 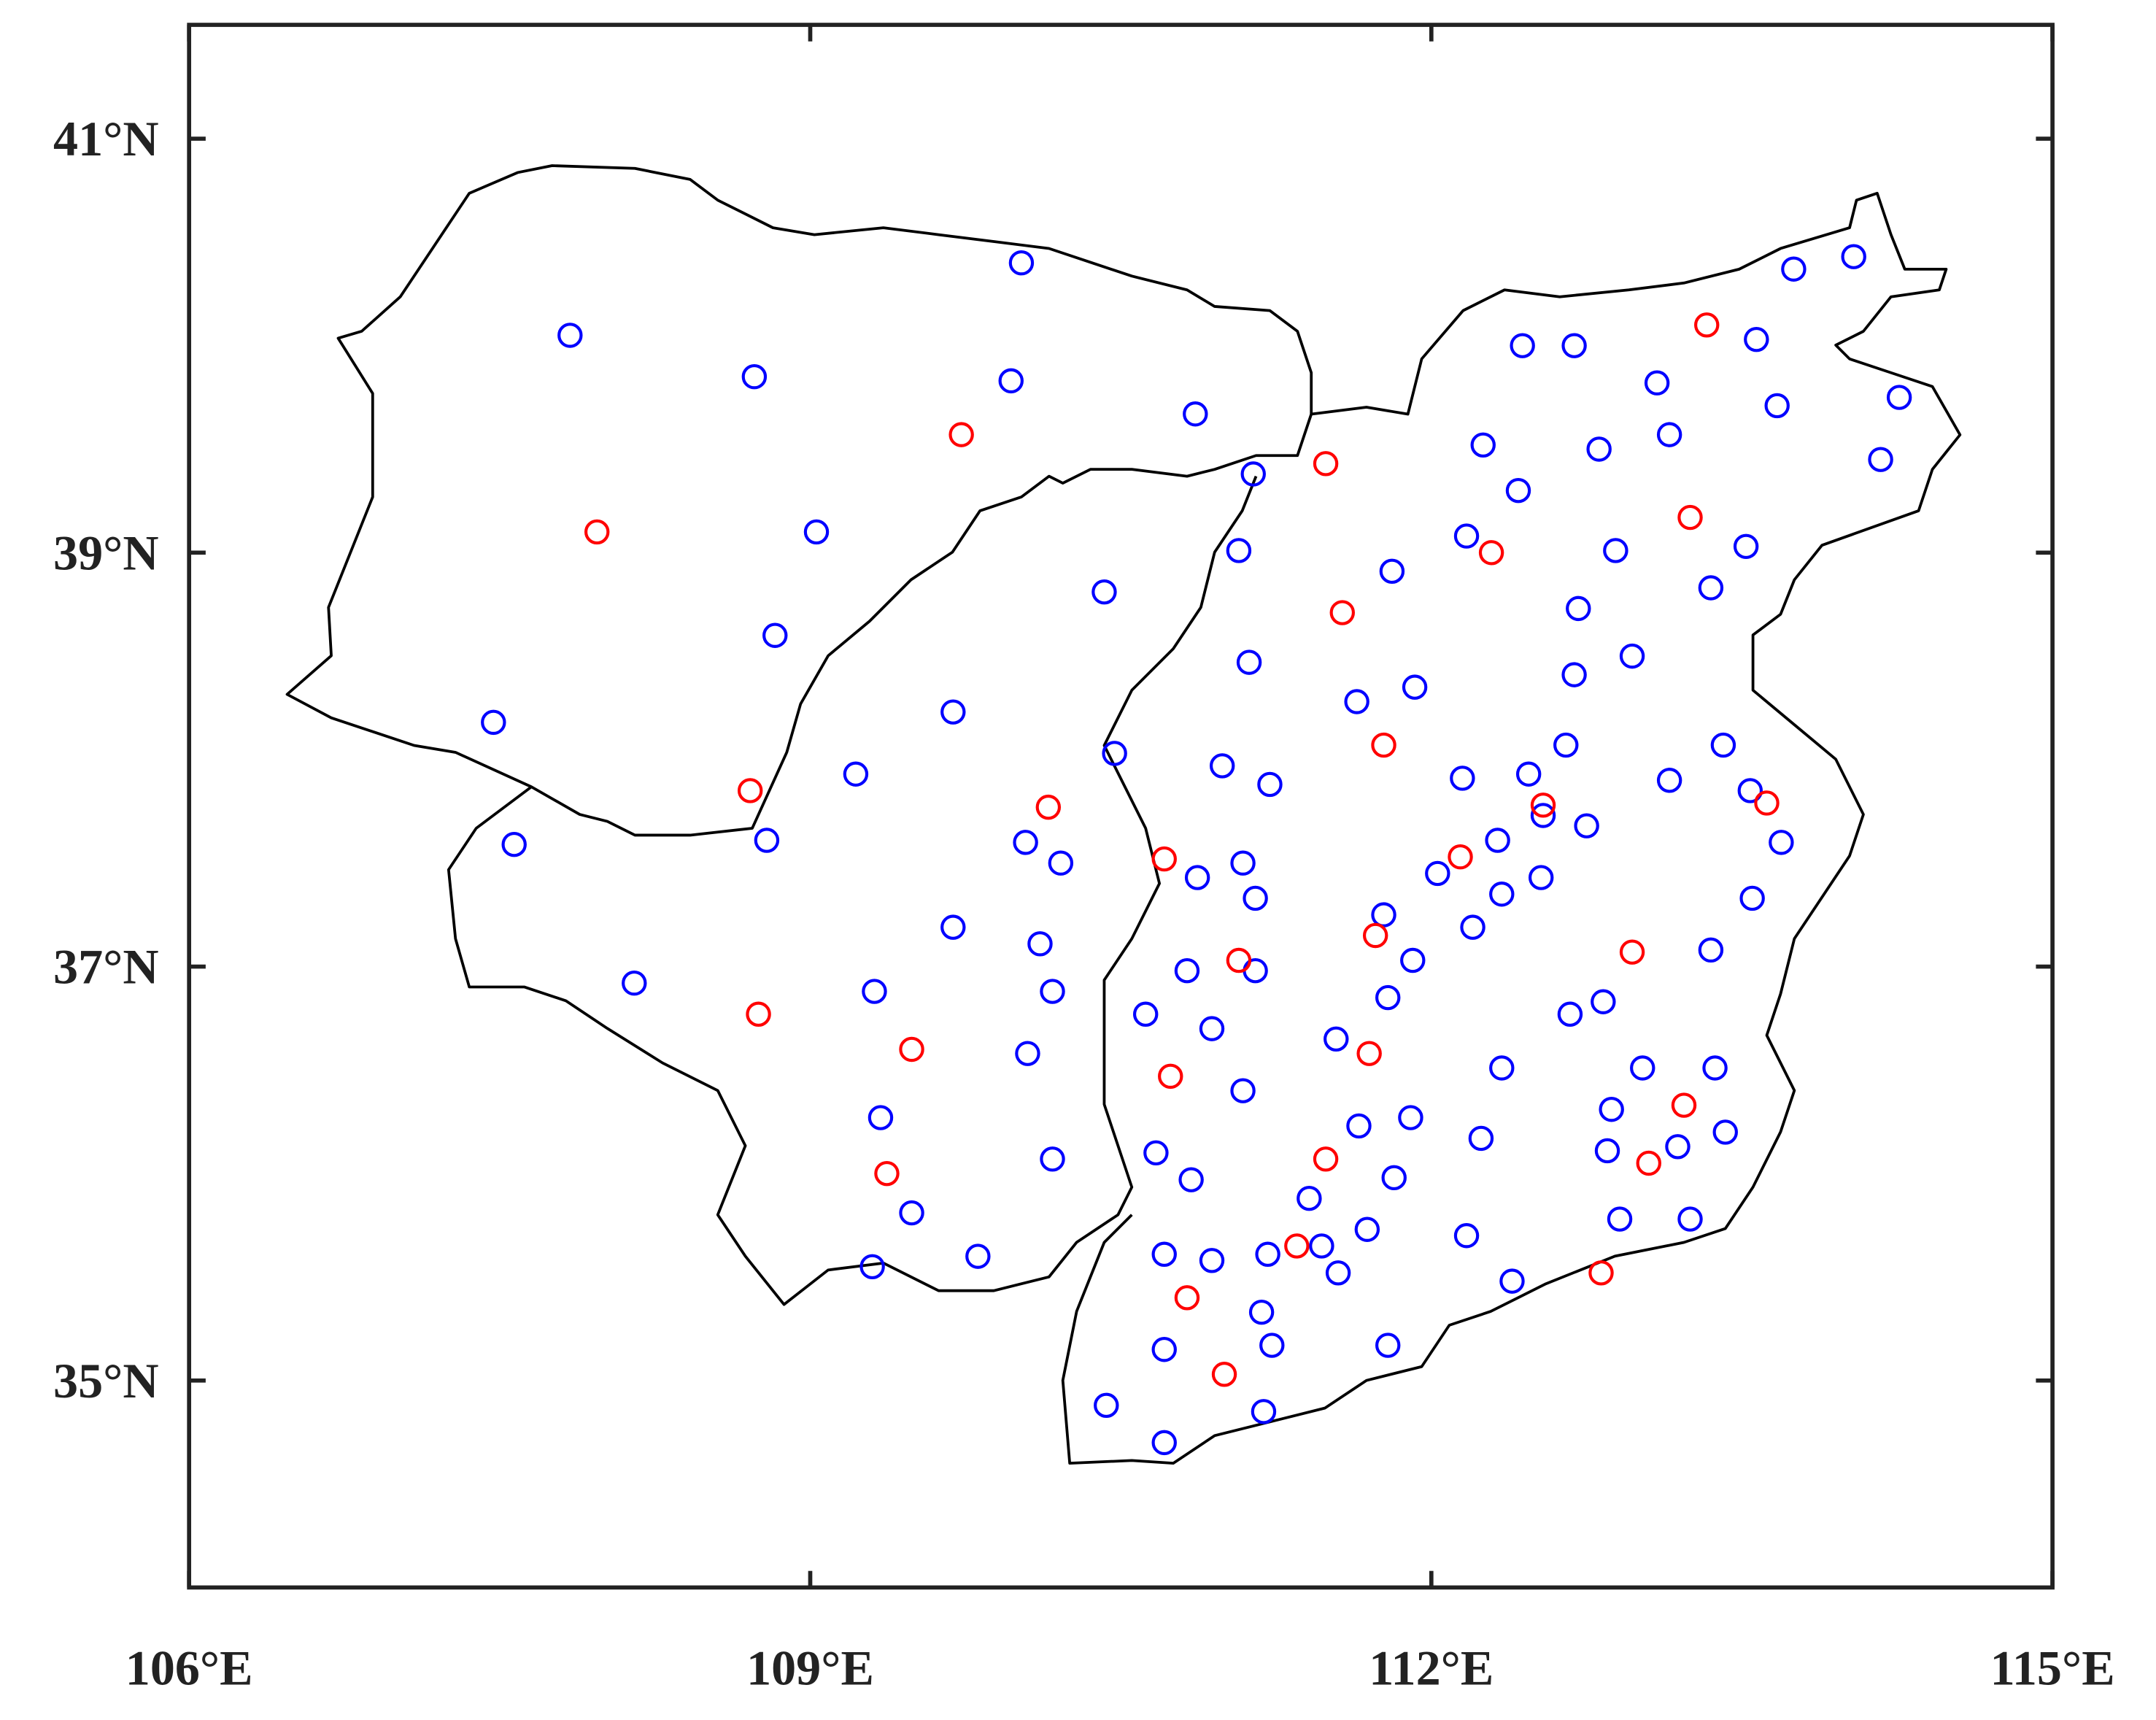 I want to click on x-tick-label: 106°E, so click(x=189, y=1667).